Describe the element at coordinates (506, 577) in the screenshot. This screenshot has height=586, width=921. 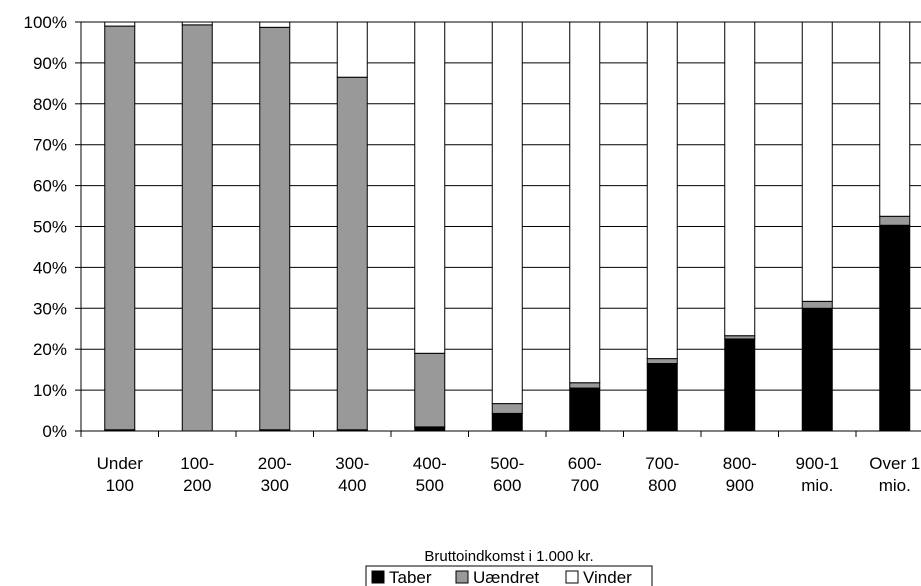
I see `legend-label-uændret: Uændret` at that location.